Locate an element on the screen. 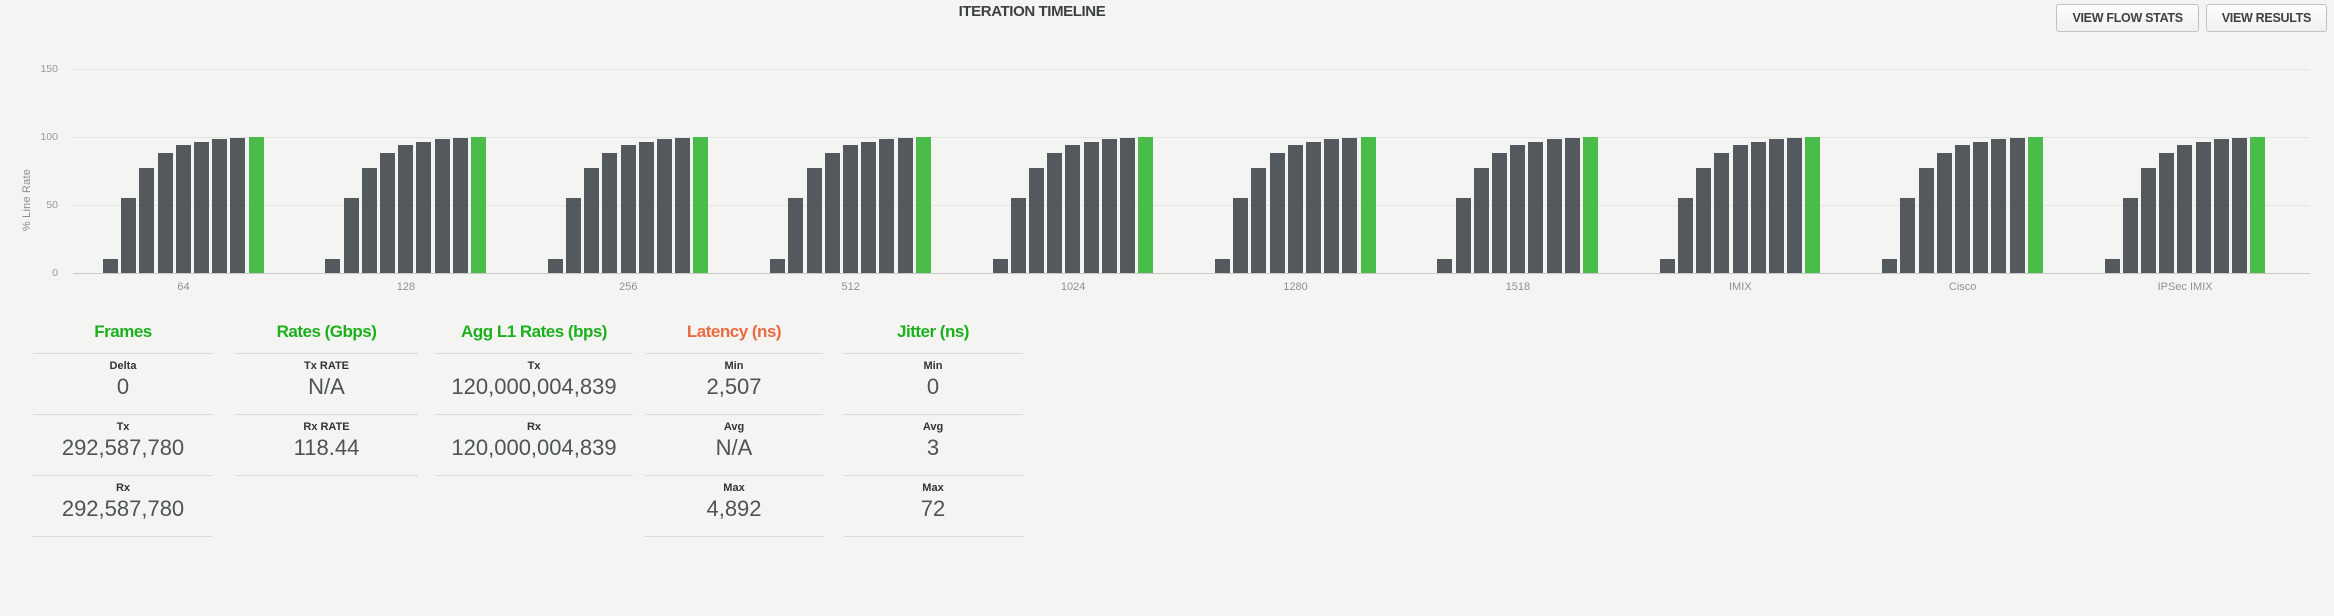 Image resolution: width=2334 pixels, height=616 pixels. stat-cell-label: Rx RATE is located at coordinates (326, 427).